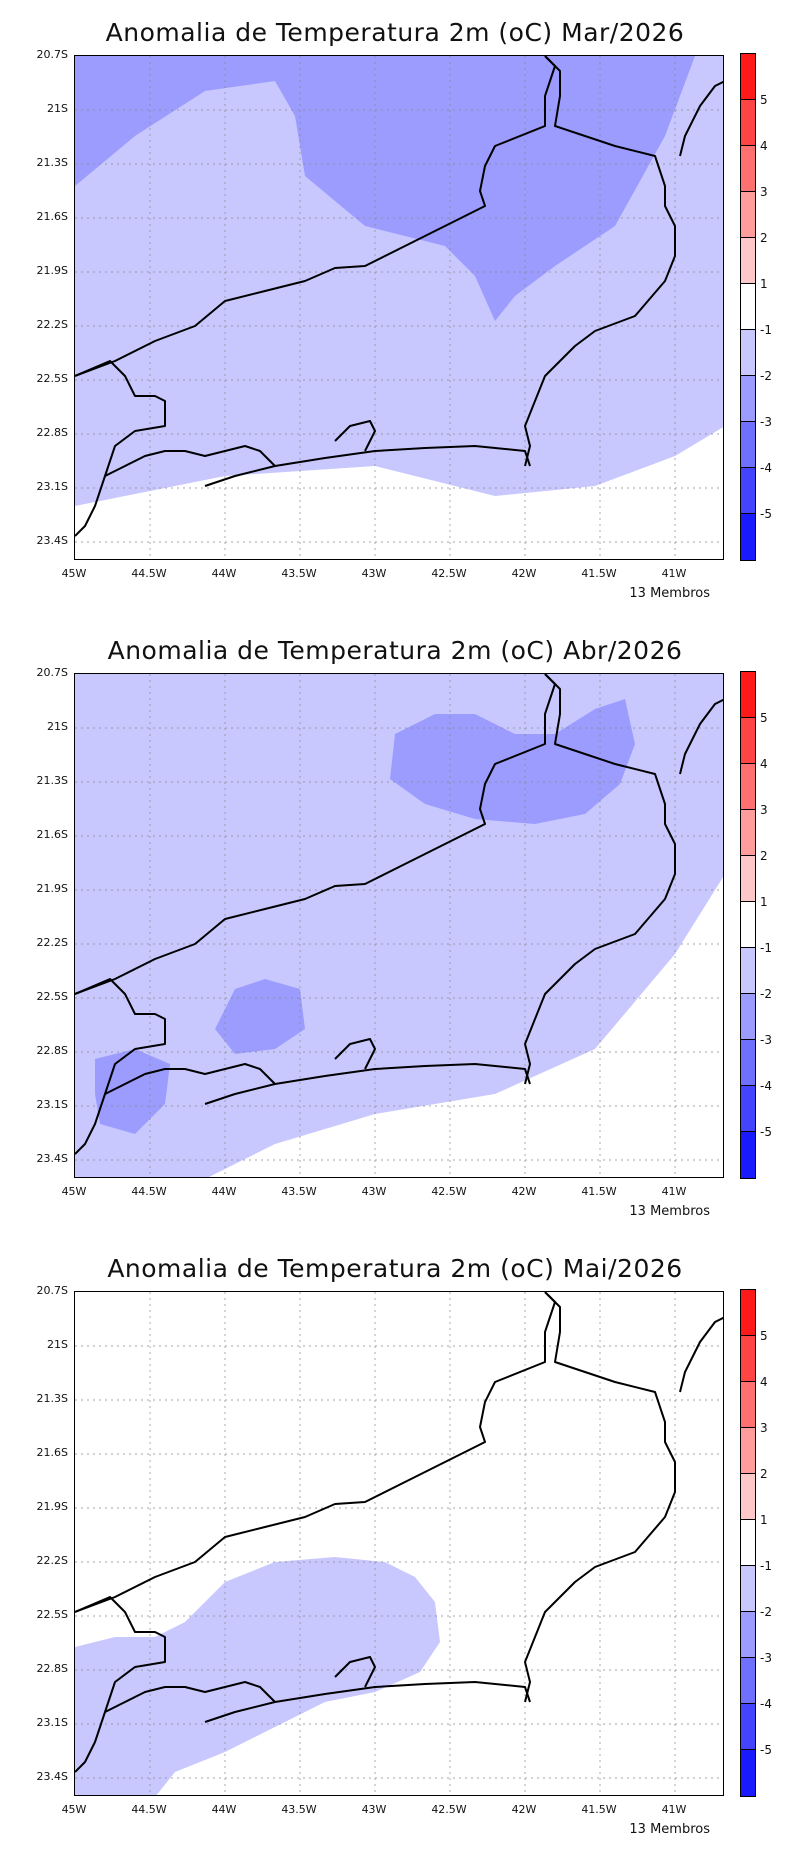 This screenshot has width=800, height=1854. What do you see at coordinates (599, 573) in the screenshot?
I see `x-axis-label: 41.5W` at bounding box center [599, 573].